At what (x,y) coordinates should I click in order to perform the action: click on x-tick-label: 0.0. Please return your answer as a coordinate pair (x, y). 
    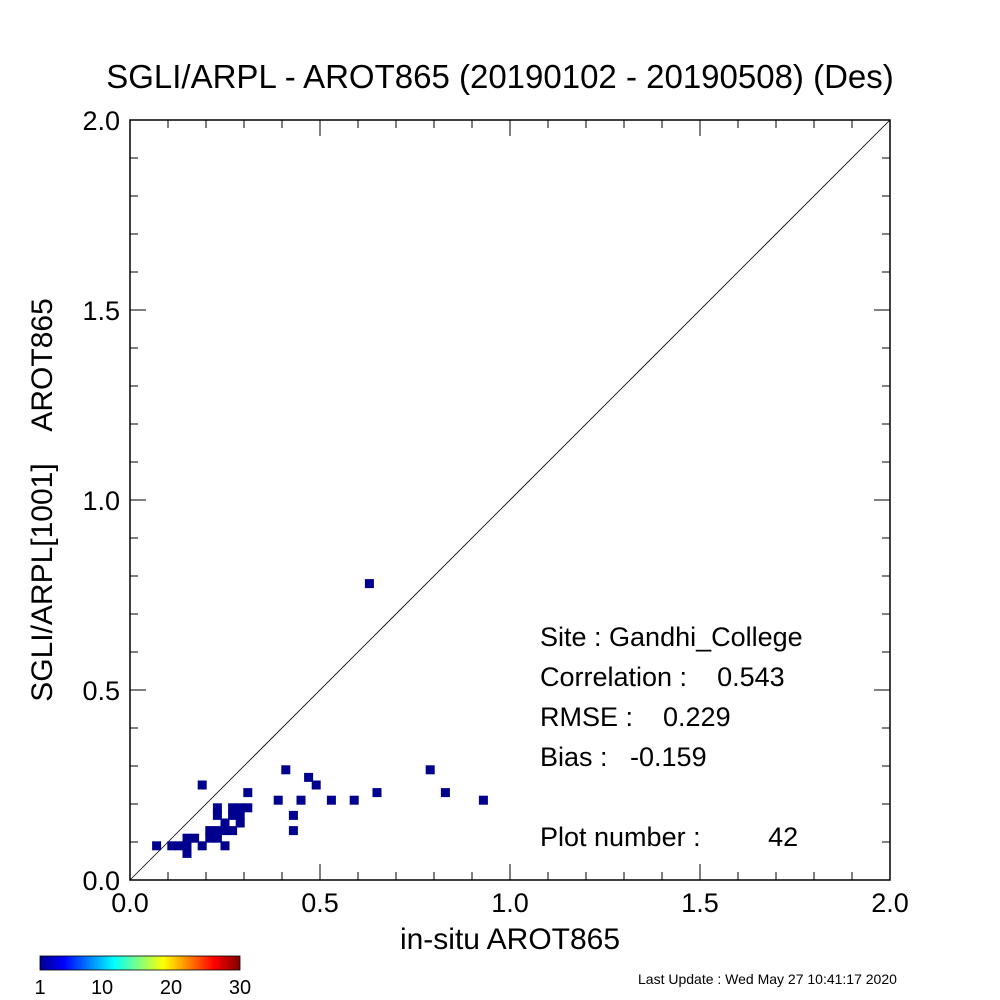
    Looking at the image, I should click on (130, 903).